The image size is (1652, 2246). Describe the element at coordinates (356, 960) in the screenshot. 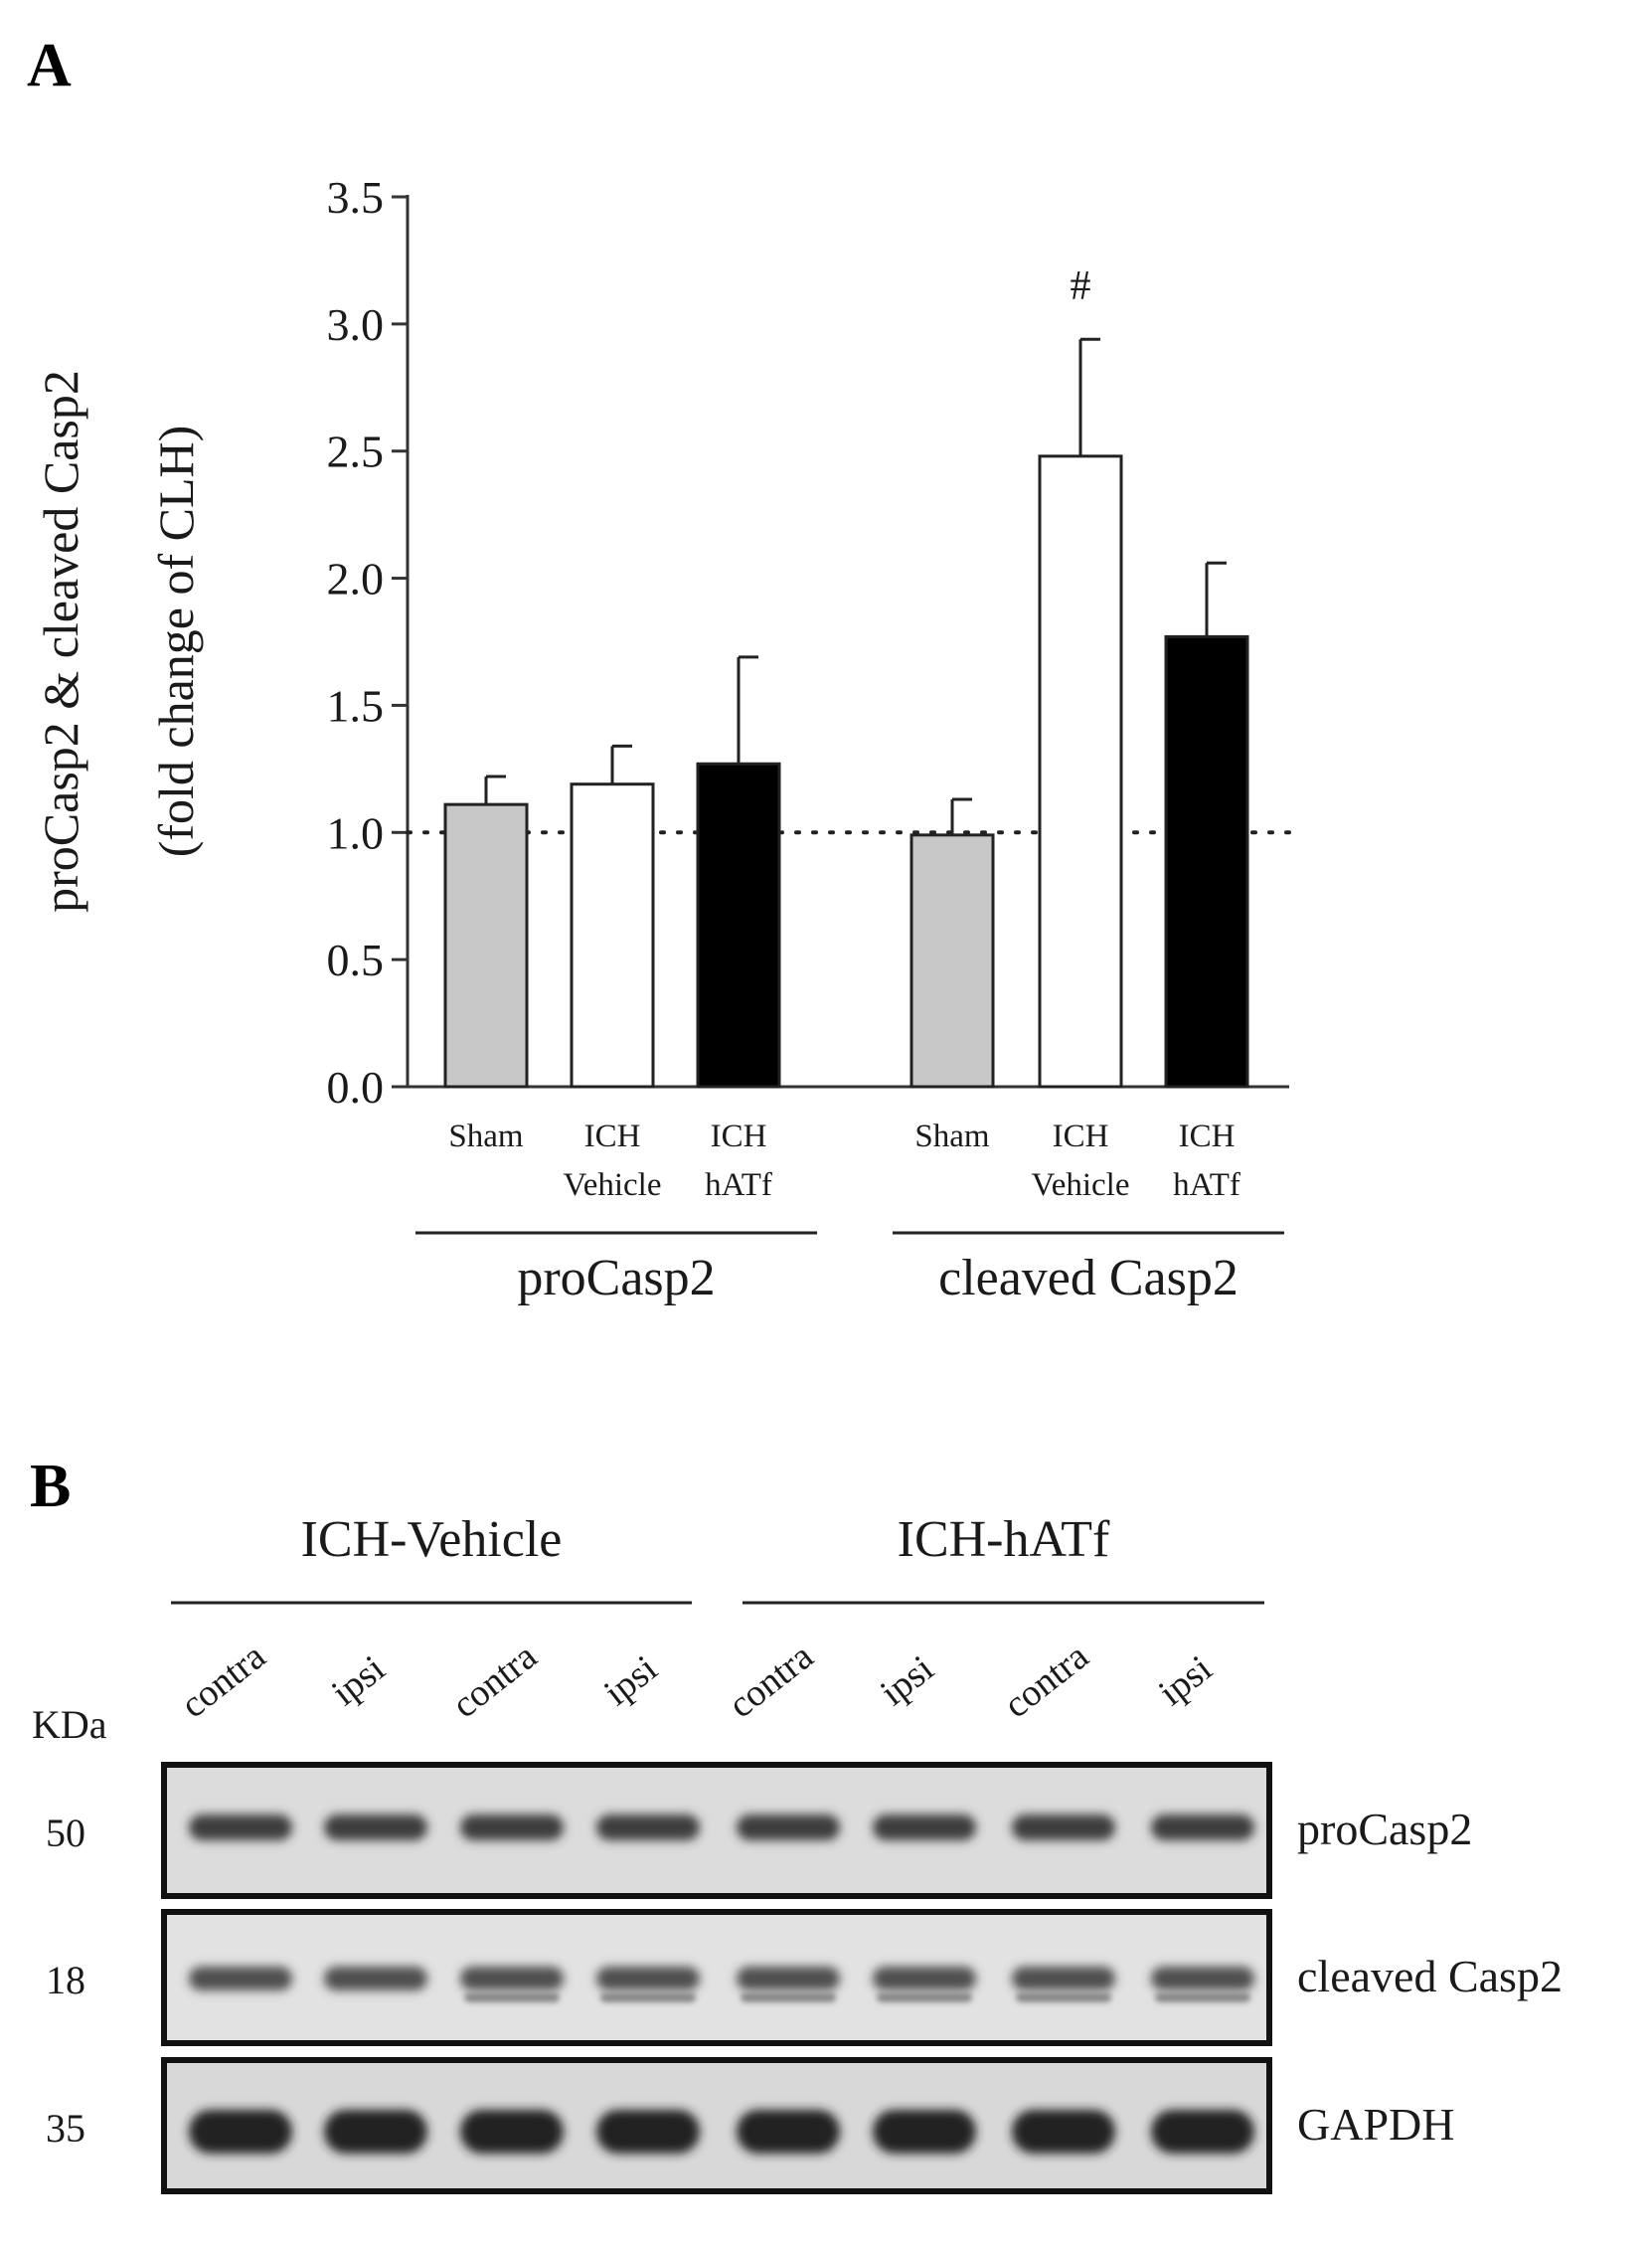

I see `y-tick-label: 0.5` at that location.